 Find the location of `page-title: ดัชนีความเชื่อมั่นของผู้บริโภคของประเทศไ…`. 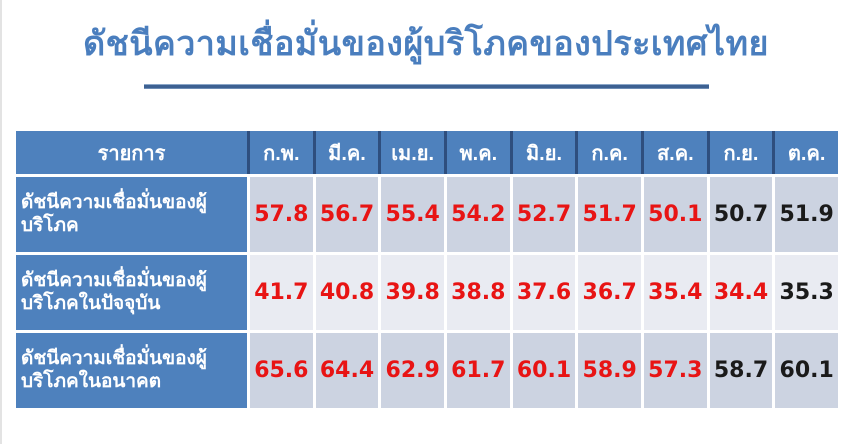

page-title: ดัชนีความเชื่อมั่นของผู้บริโภคของประเทศไ… is located at coordinates (426, 44).